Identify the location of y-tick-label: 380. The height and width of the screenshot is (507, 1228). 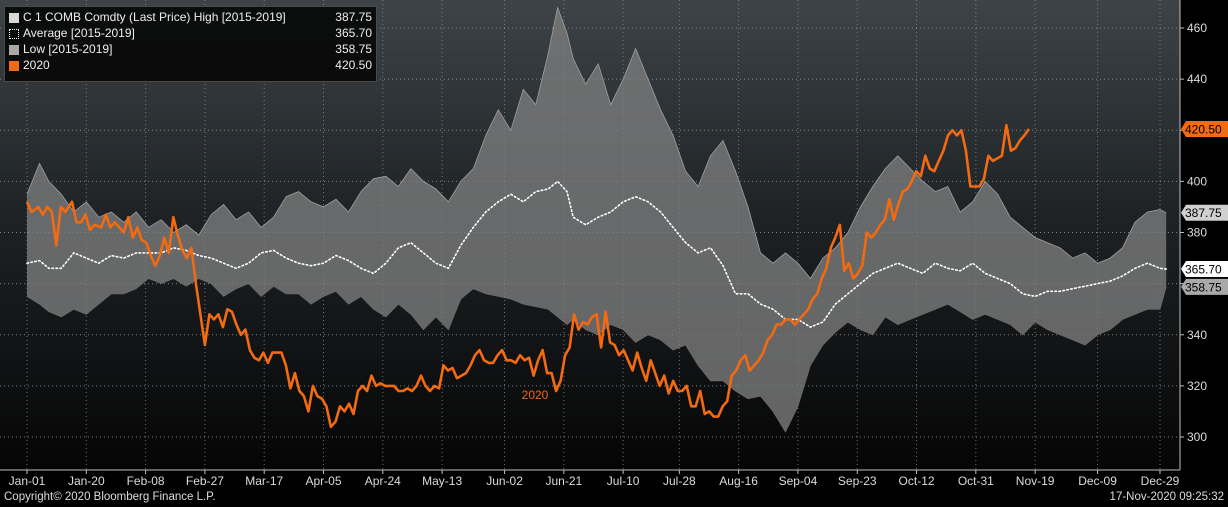
(1197, 233).